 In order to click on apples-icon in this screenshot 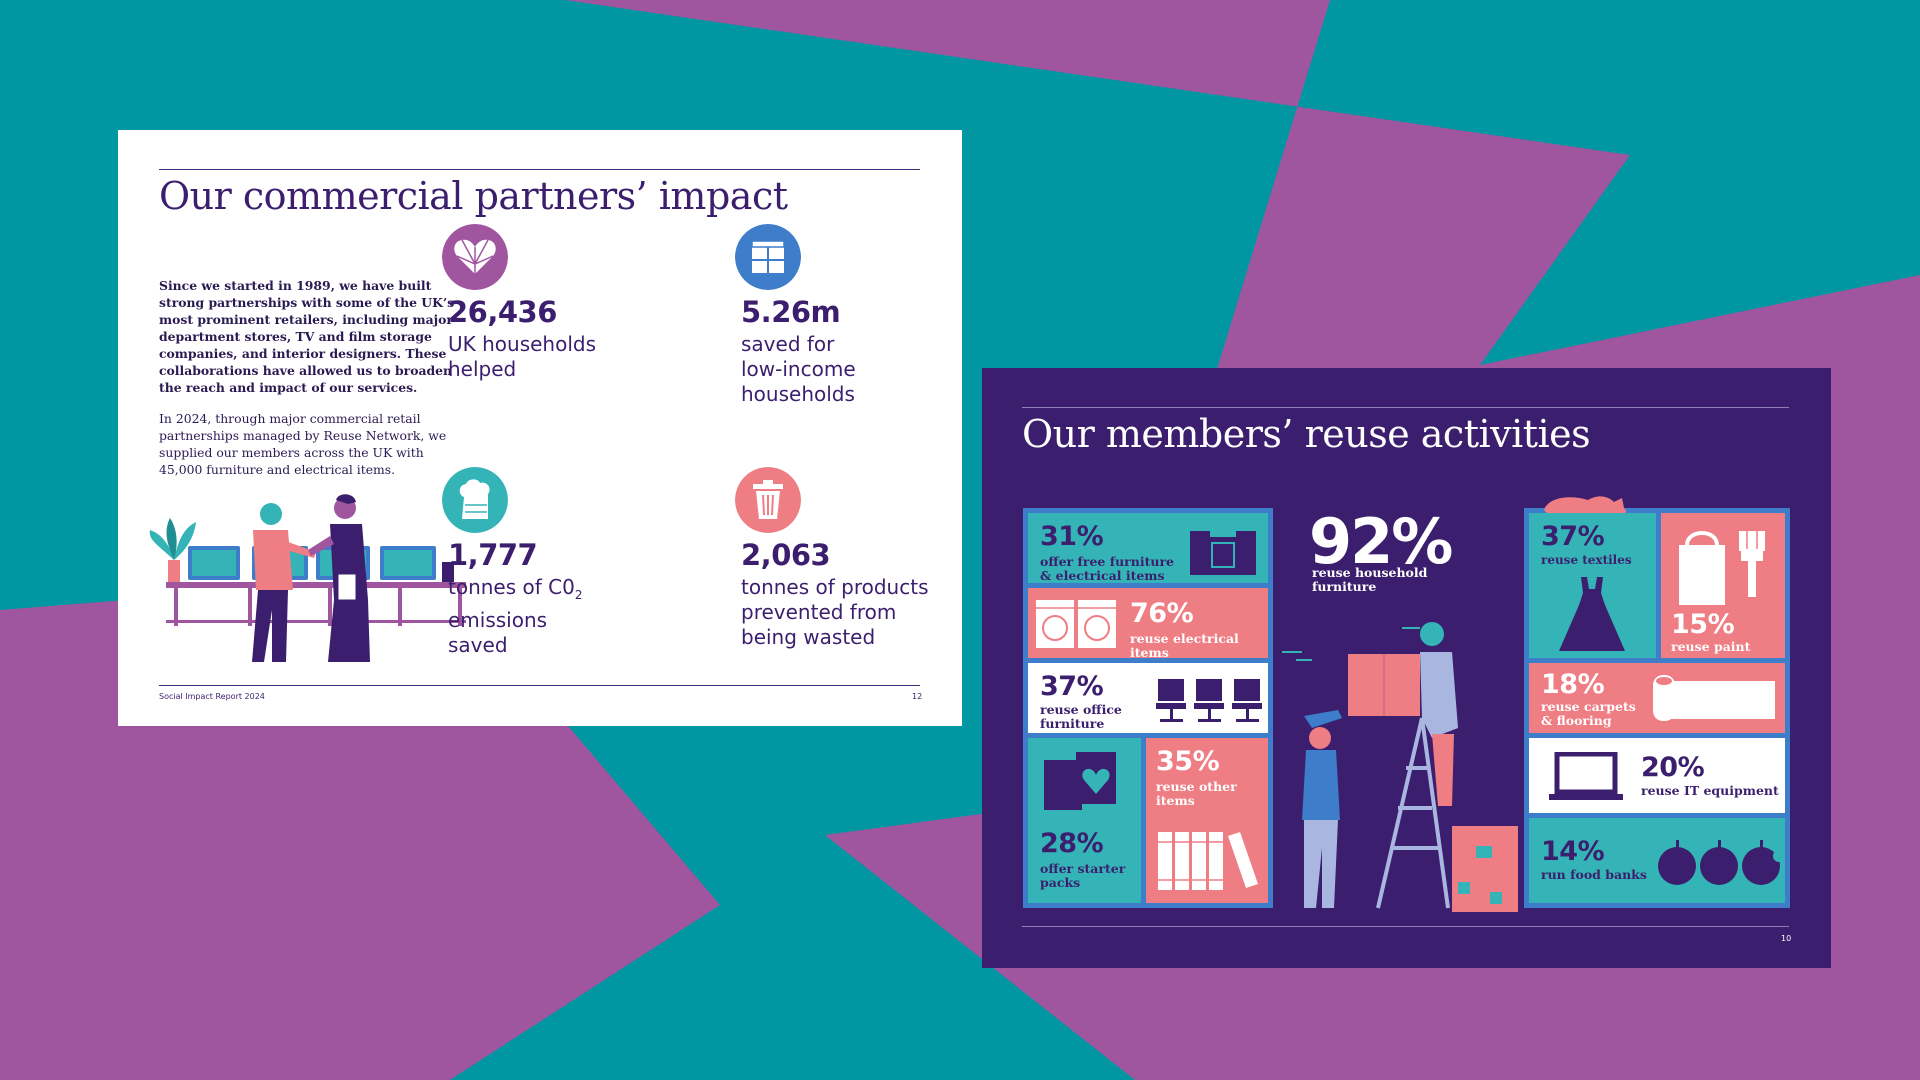, I will do `click(1719, 862)`.